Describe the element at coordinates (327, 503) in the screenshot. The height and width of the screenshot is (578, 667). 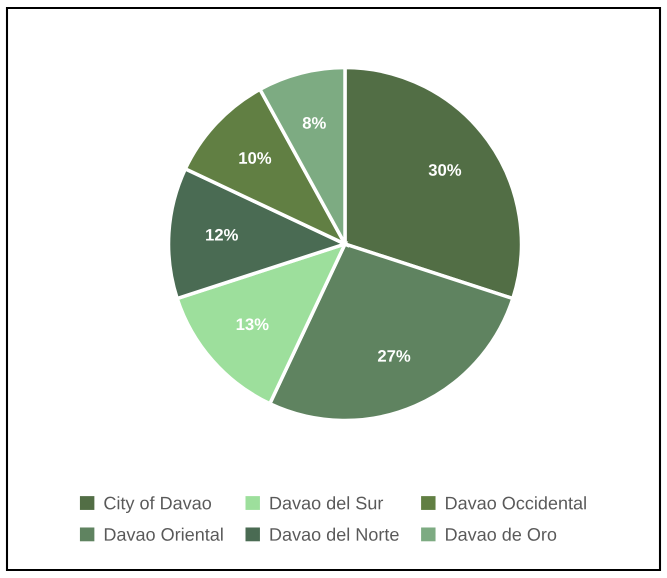
I see `legend-label: Davao del Sur` at that location.